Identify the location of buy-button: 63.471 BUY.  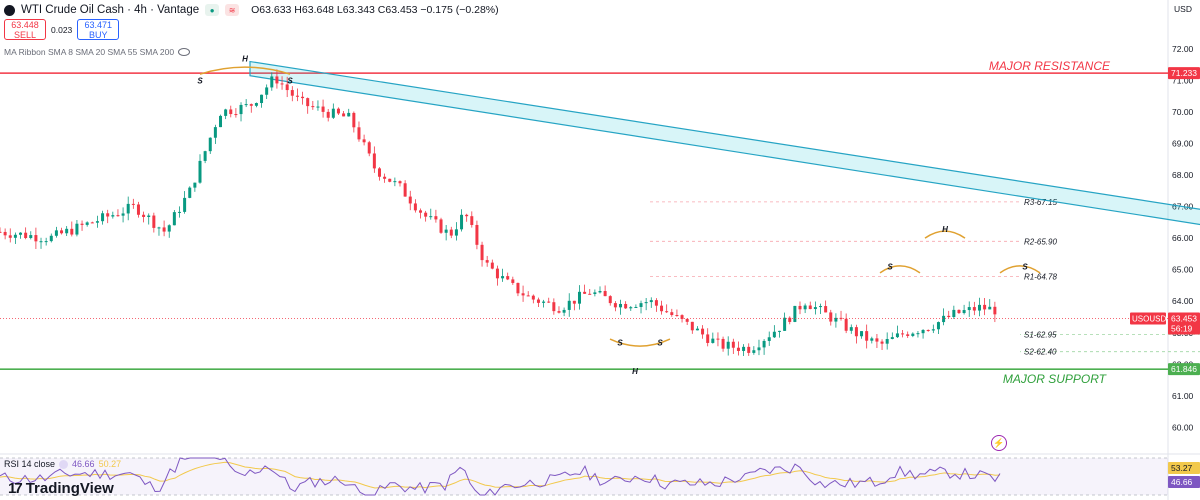
(98, 29).